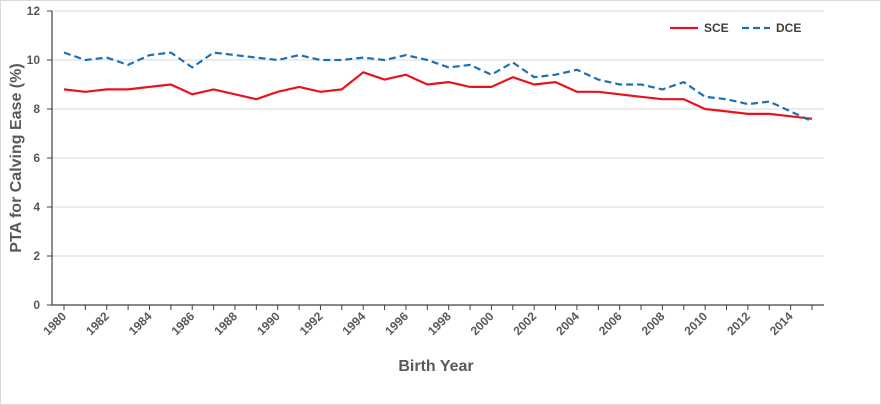  Describe the element at coordinates (268, 323) in the screenshot. I see `x-tick-label: 1990` at that location.